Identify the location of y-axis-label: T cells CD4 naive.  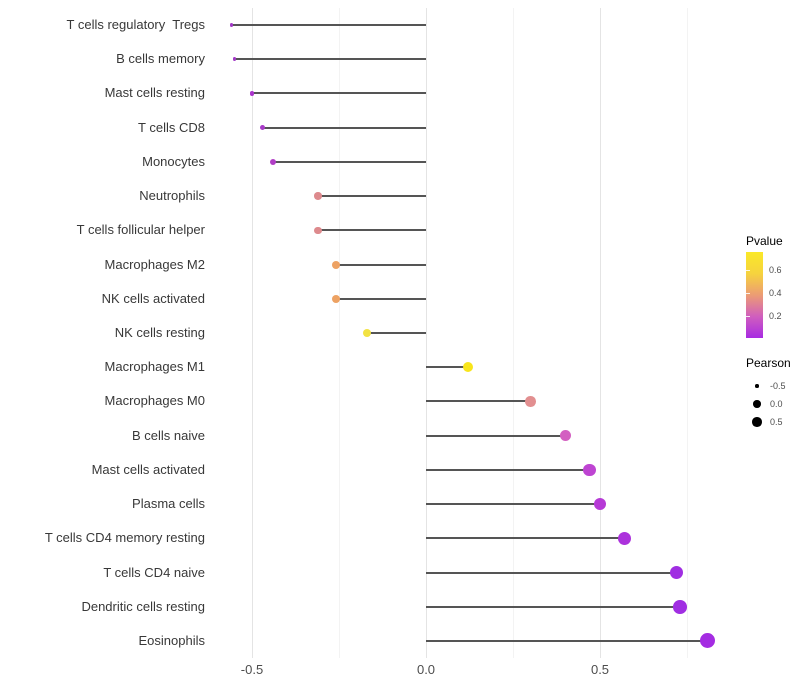
(154, 572).